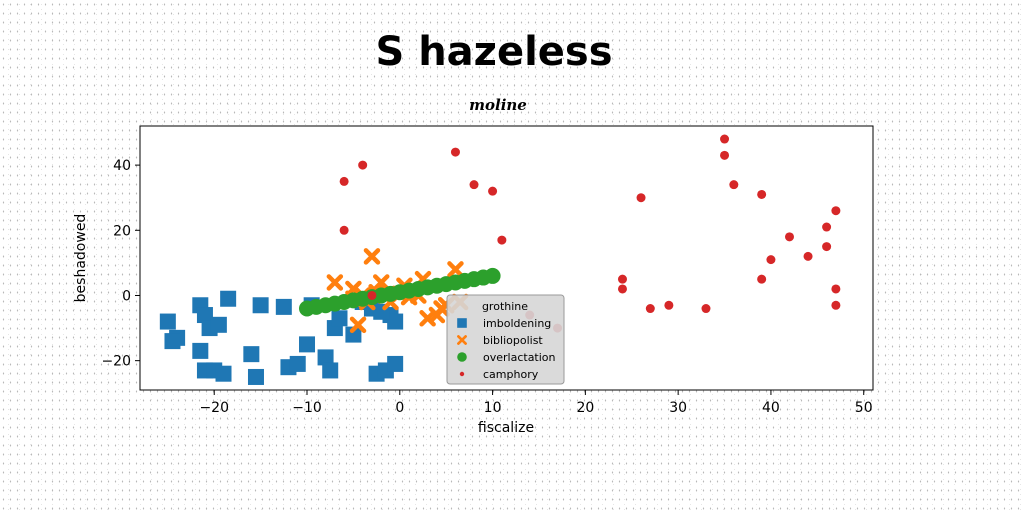  I want to click on legend-marker-bibliopolist, so click(462, 340).